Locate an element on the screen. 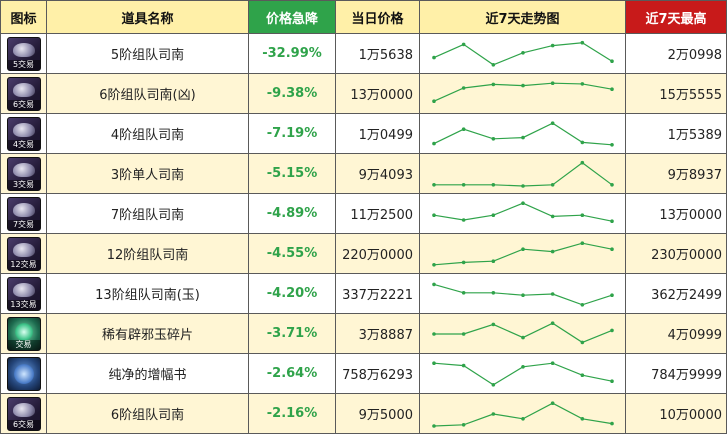  item-name: 3阶单人司南 is located at coordinates (148, 174).